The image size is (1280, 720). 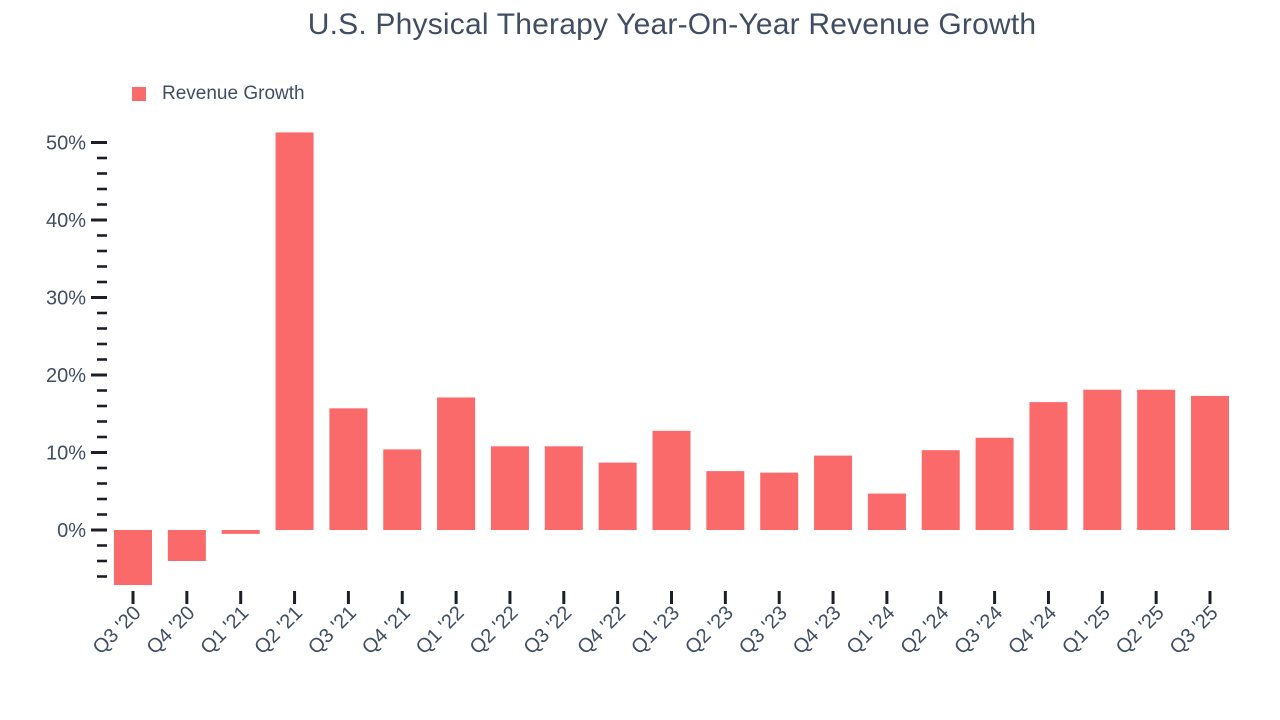 What do you see at coordinates (1194, 630) in the screenshot?
I see `x-axis-tick-label: Q3 '25` at bounding box center [1194, 630].